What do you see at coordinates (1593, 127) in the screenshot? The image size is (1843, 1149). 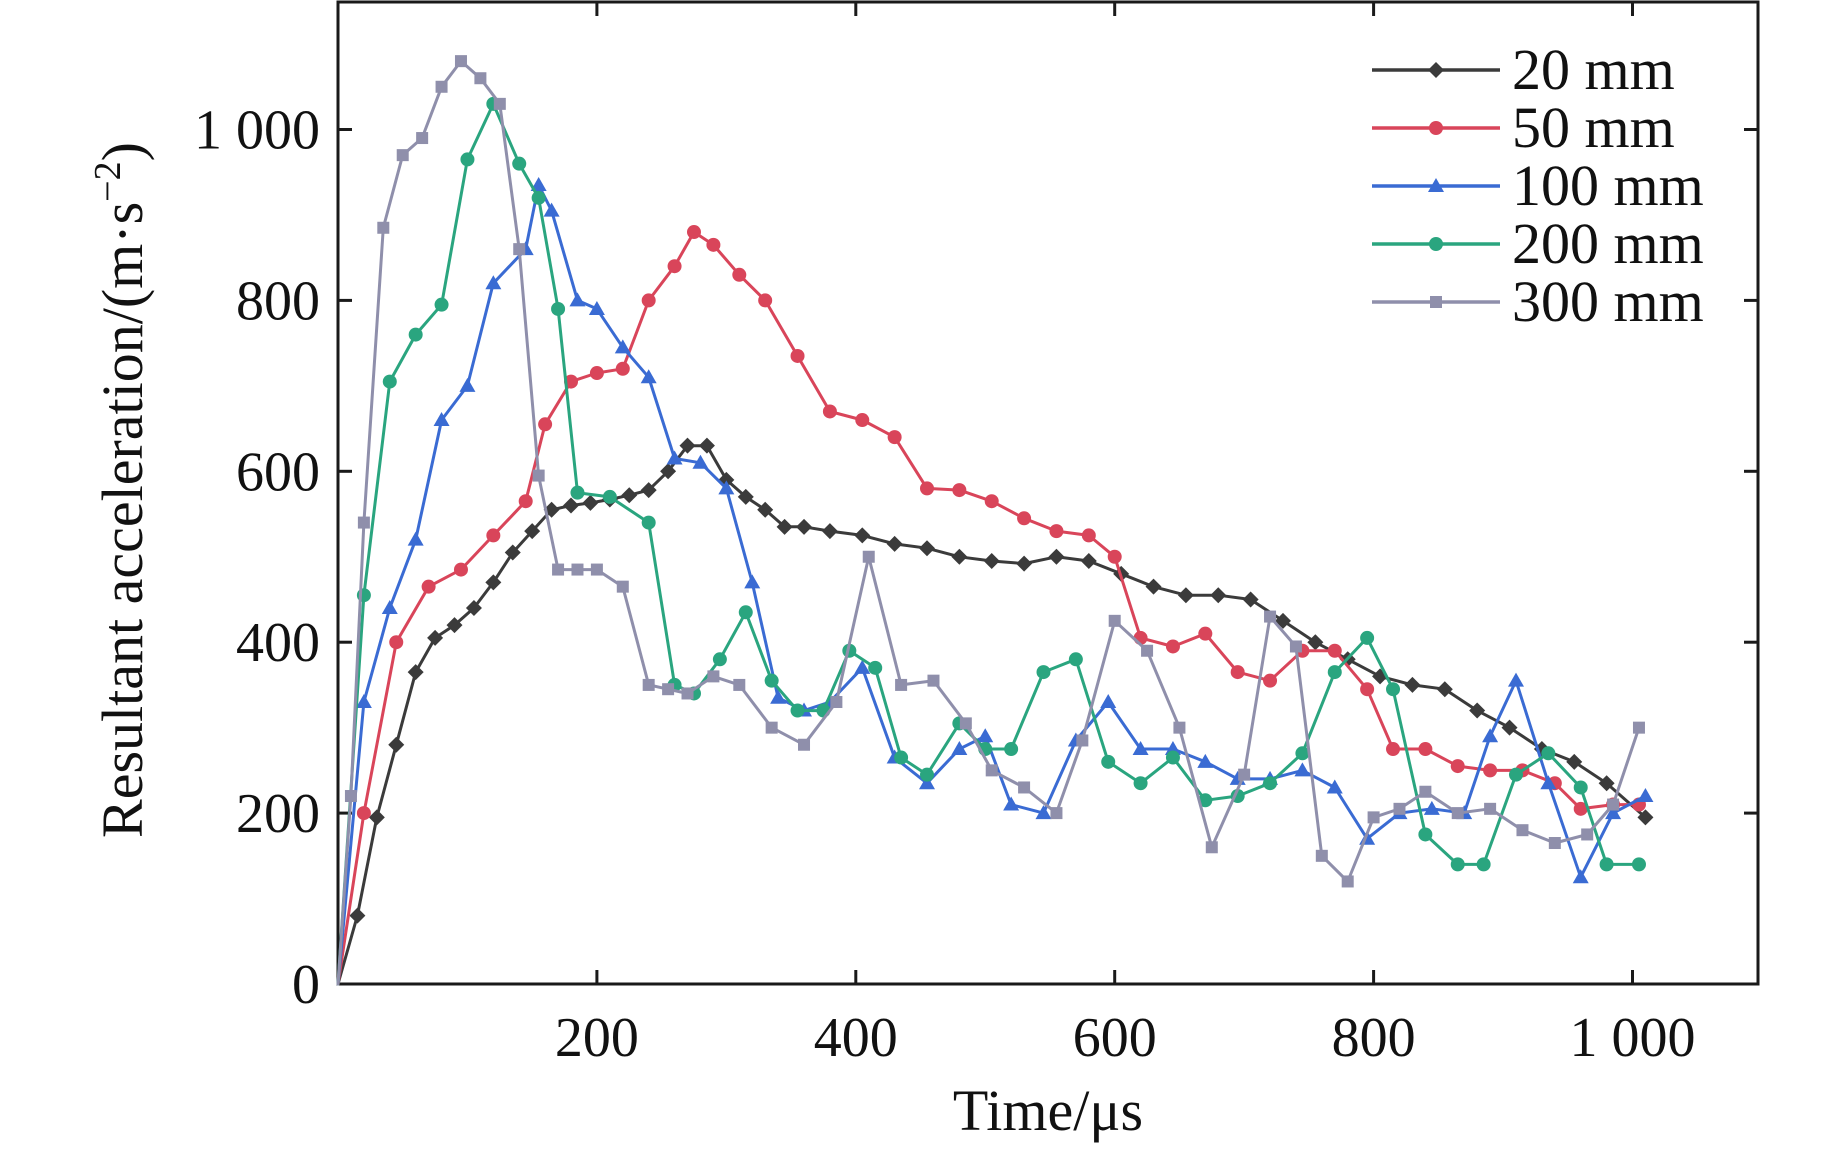 I see `legend-label-1: 50 mm` at bounding box center [1593, 127].